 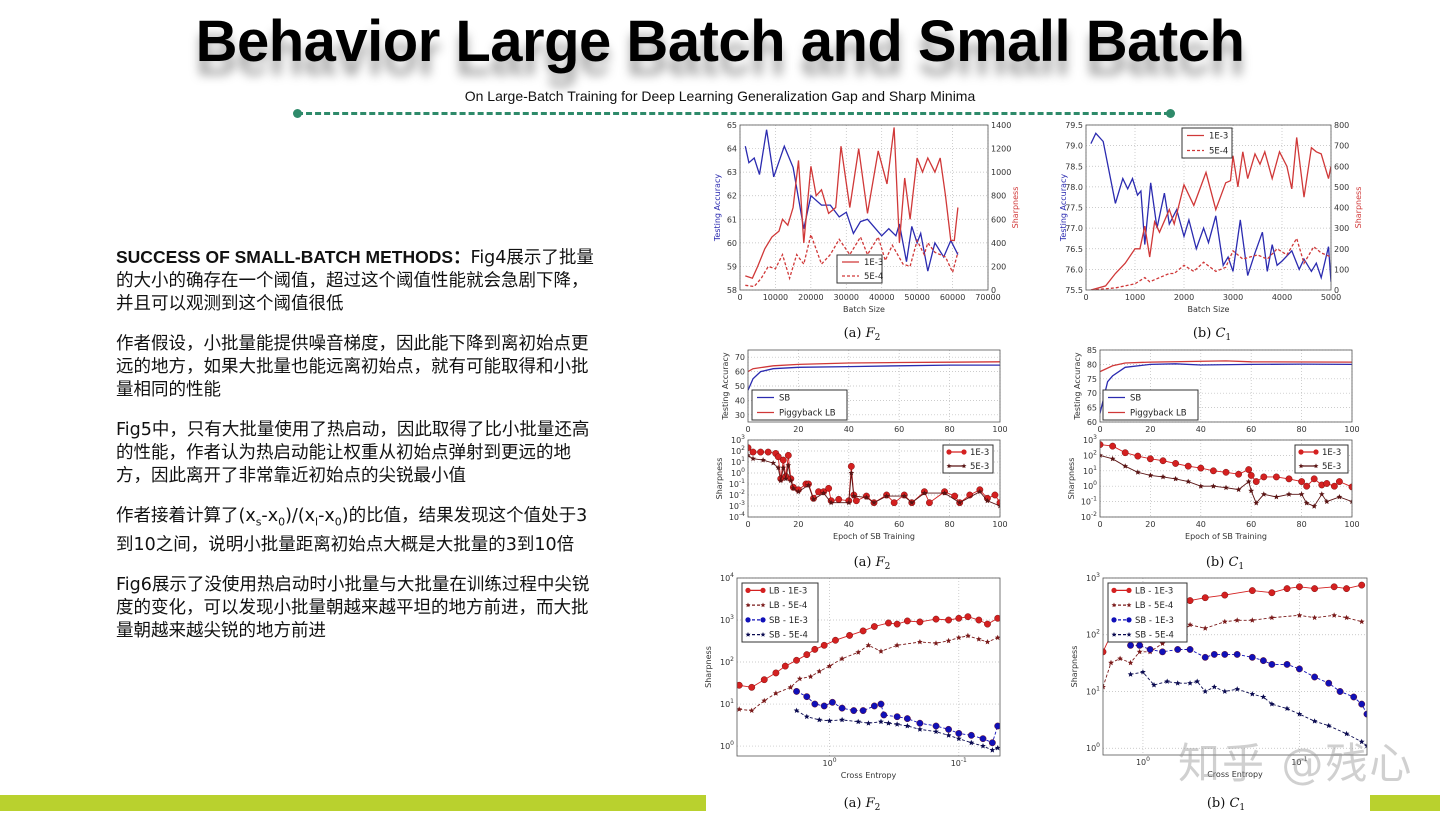 I want to click on y-axis-label: Sharpness, so click(x=1074, y=667).